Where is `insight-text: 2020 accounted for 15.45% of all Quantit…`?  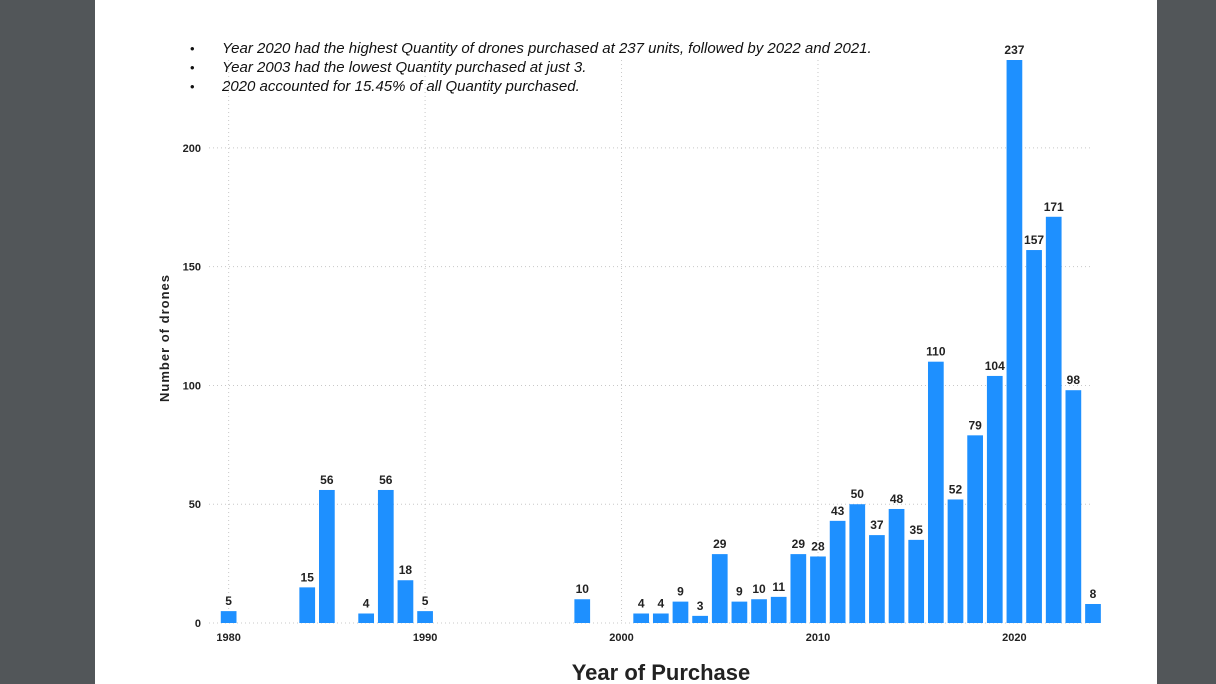 insight-text: 2020 accounted for 15.45% of all Quantit… is located at coordinates (401, 86).